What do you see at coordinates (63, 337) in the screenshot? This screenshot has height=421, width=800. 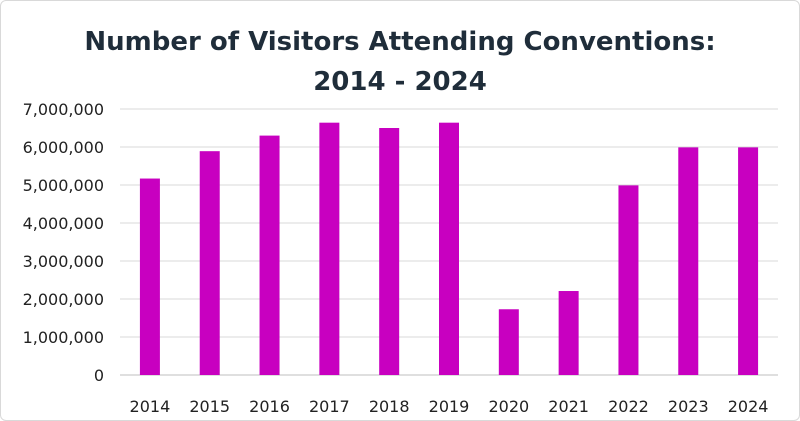 I see `y-tick-label: 1,000,000` at bounding box center [63, 337].